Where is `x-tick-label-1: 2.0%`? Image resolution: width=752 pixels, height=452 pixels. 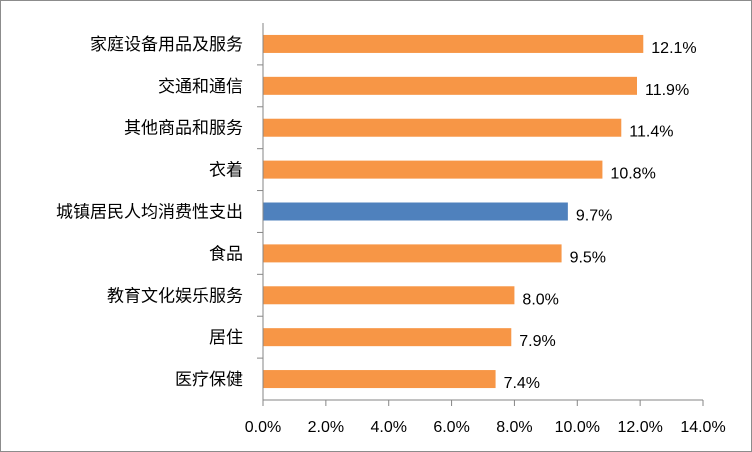 x-tick-label-1: 2.0% is located at coordinates (326, 427).